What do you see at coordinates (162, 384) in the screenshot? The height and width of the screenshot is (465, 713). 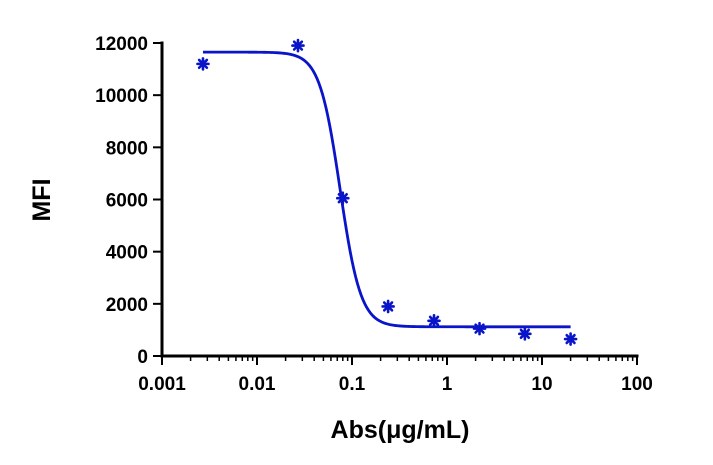 I see `x-tick-label: 0.001` at bounding box center [162, 384].